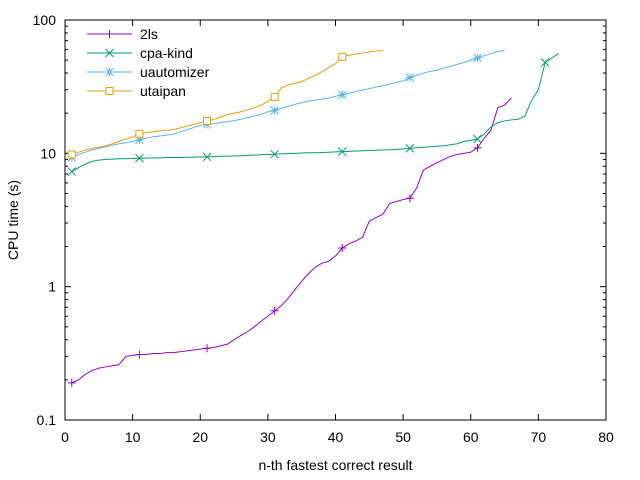  I want to click on y-tick-label: 10, so click(48, 153).